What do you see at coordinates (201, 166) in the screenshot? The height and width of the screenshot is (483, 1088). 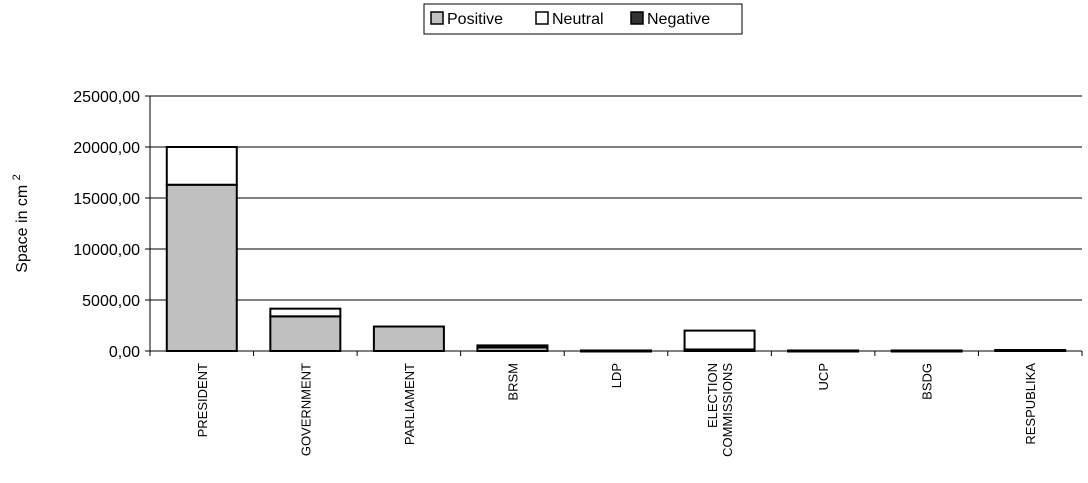 I see `bar-neutral-president` at bounding box center [201, 166].